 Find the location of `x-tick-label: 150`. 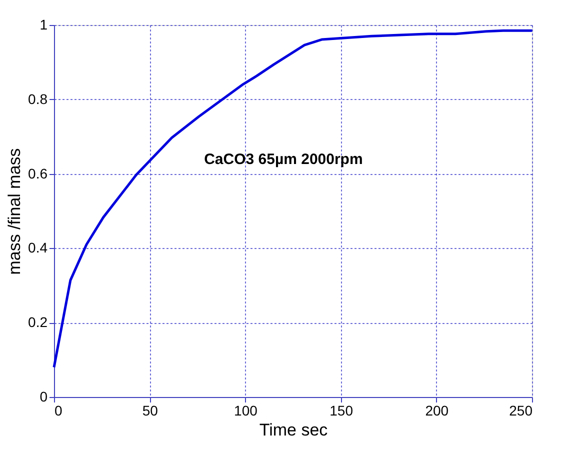

x-tick-label: 150 is located at coordinates (342, 410).